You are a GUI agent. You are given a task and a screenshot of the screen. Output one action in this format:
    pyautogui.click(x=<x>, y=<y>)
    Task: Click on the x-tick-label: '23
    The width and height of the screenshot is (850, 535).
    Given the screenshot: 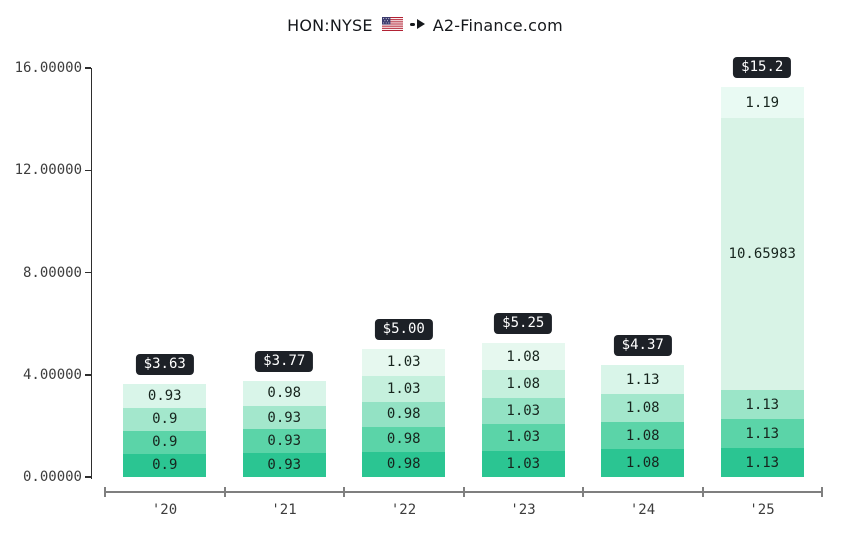 What is the action you would take?
    pyautogui.click(x=523, y=510)
    